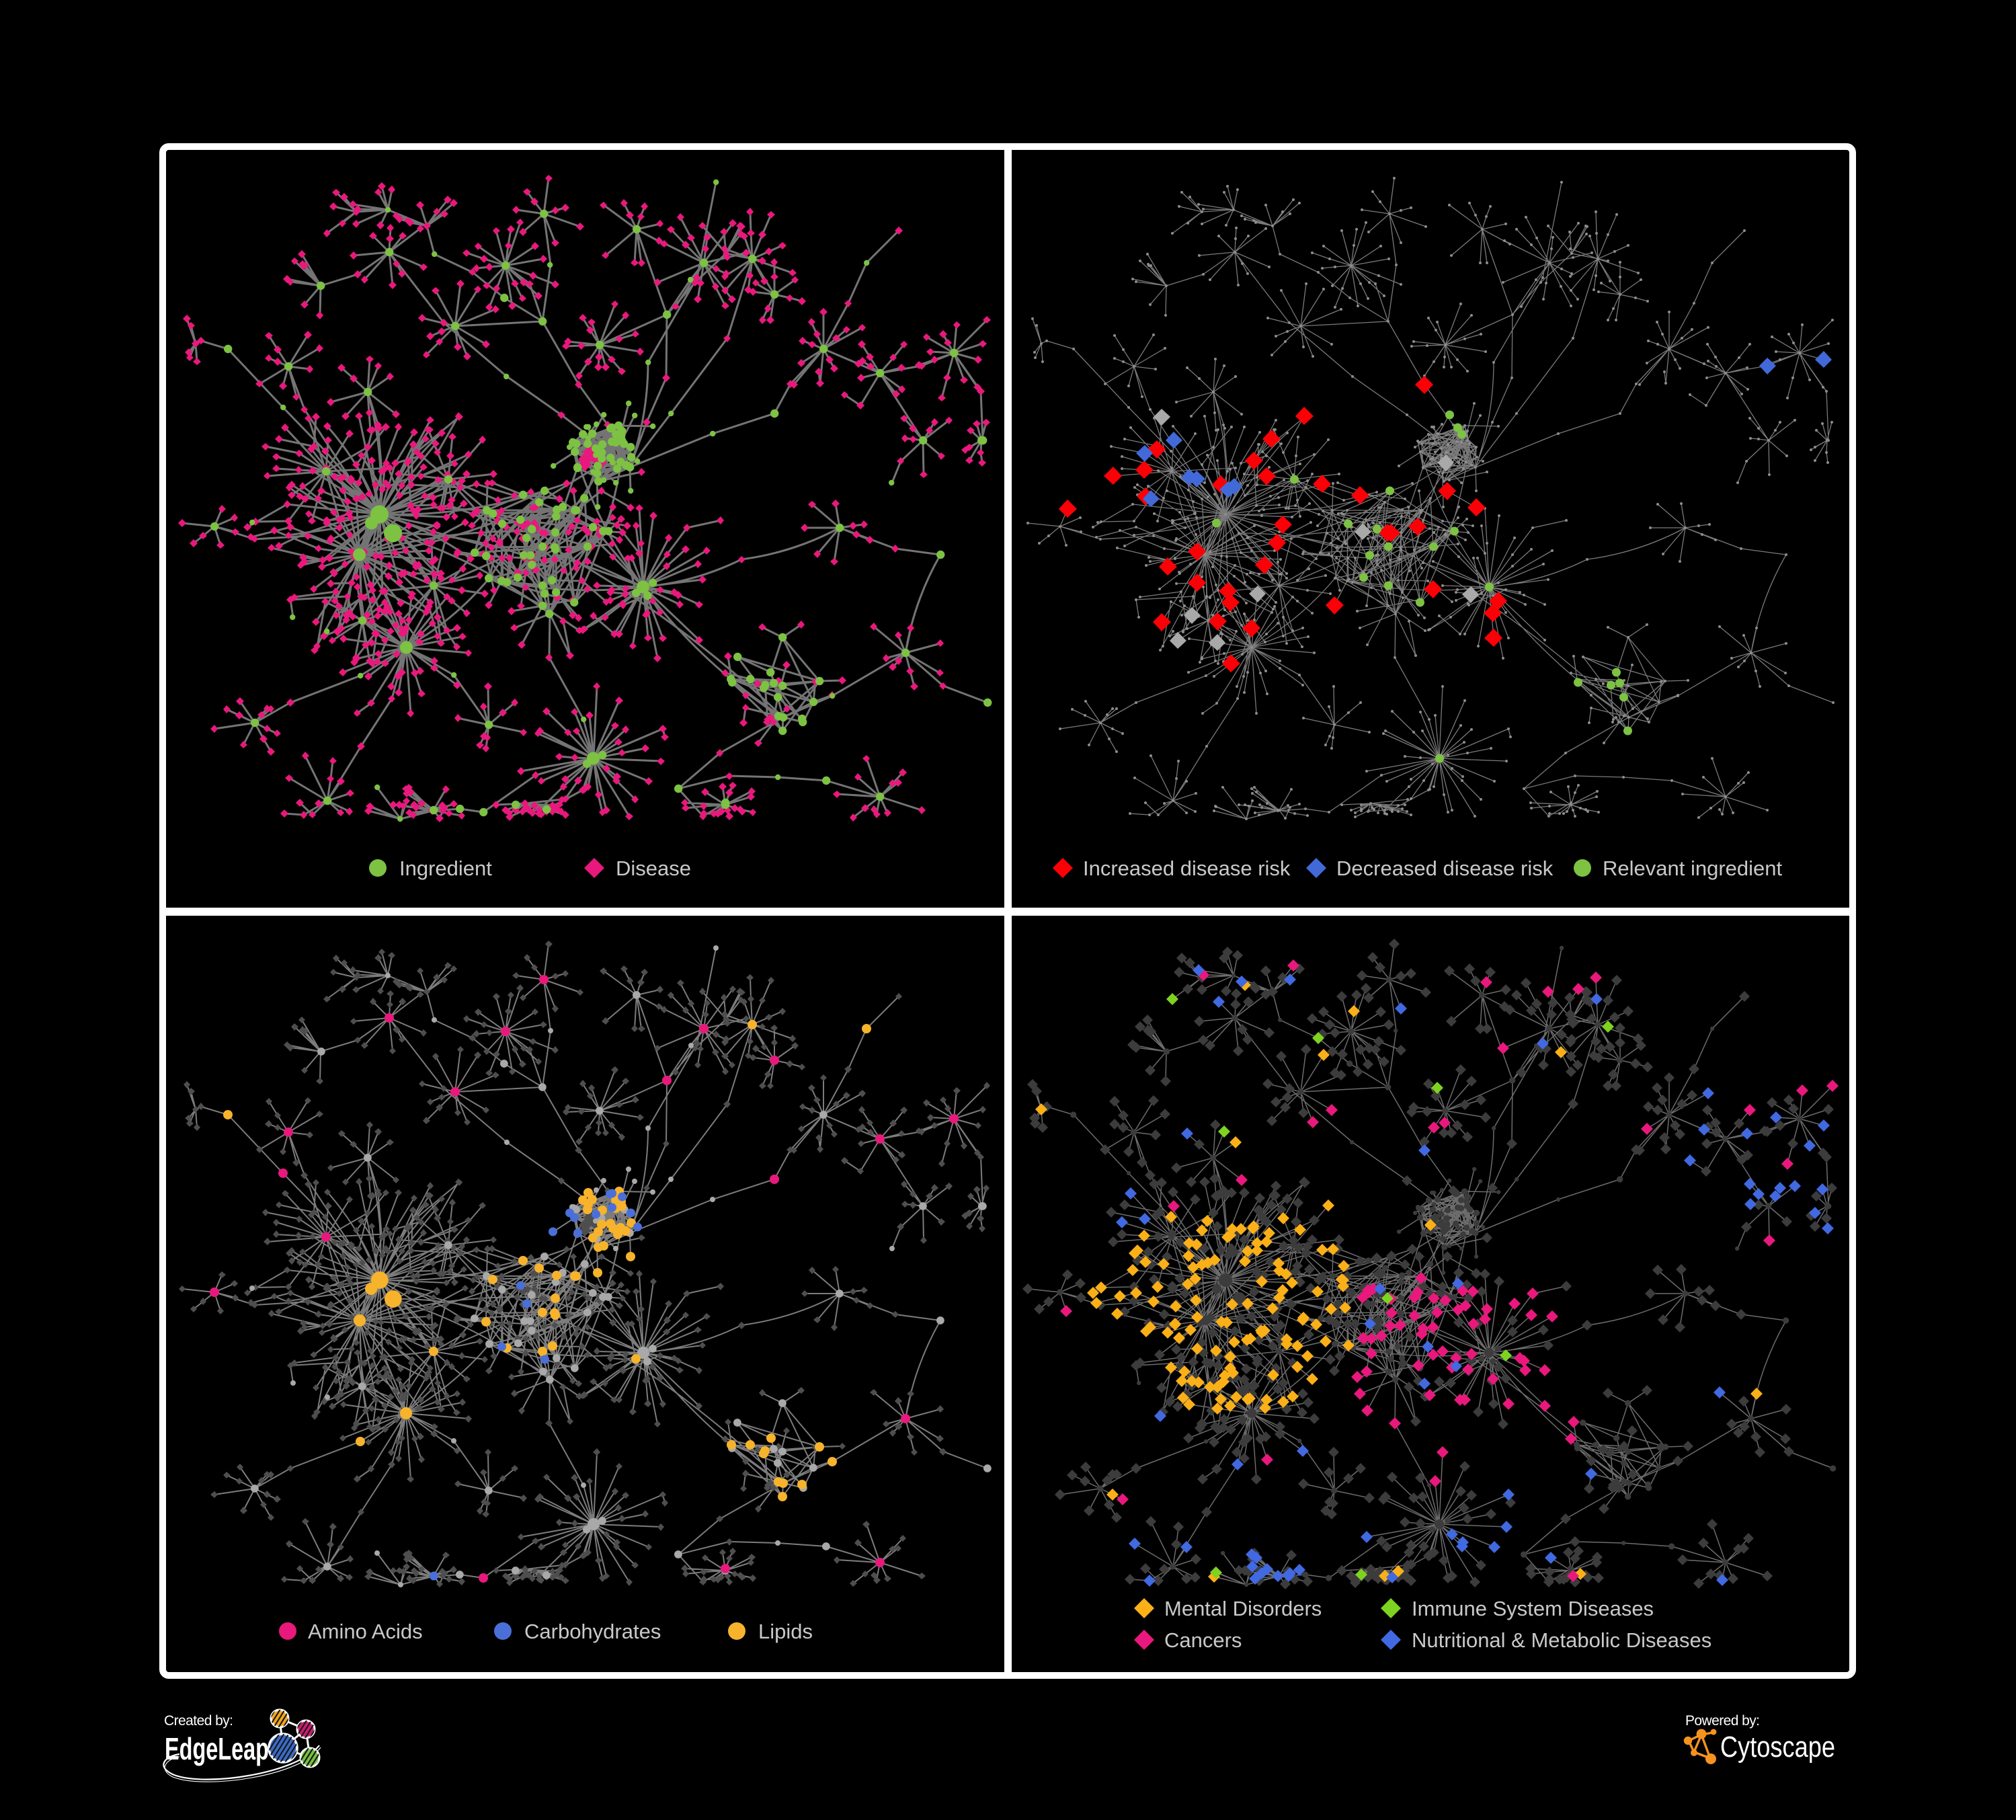  Describe the element at coordinates (1777, 1747) in the screenshot. I see `svg-text: Cytoscape` at that location.